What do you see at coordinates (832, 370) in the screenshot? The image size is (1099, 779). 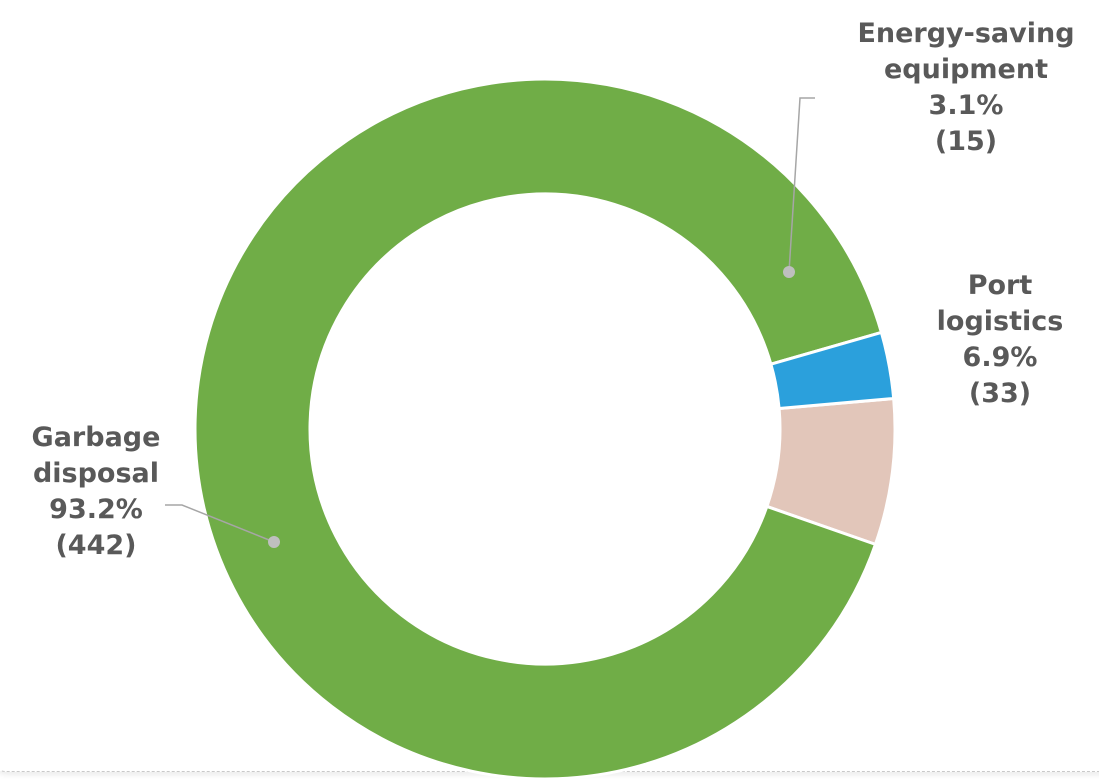 I see `slice-energy-saving-equipment` at bounding box center [832, 370].